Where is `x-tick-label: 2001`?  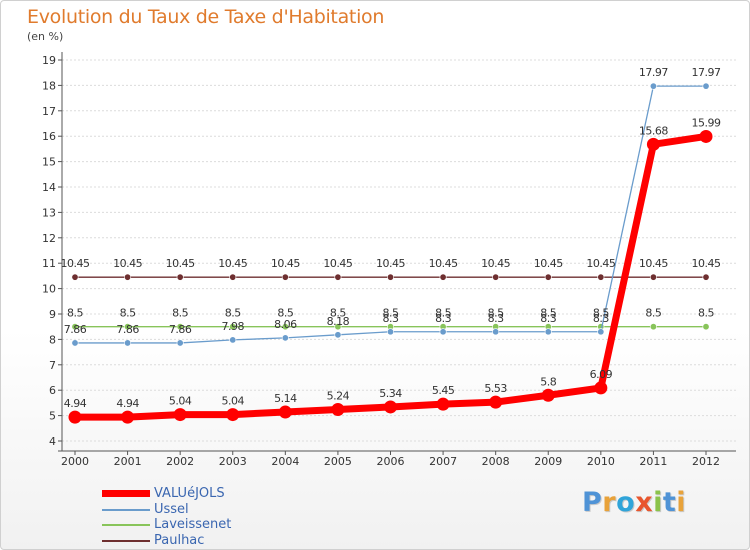
x-tick-label: 2001 is located at coordinates (128, 461).